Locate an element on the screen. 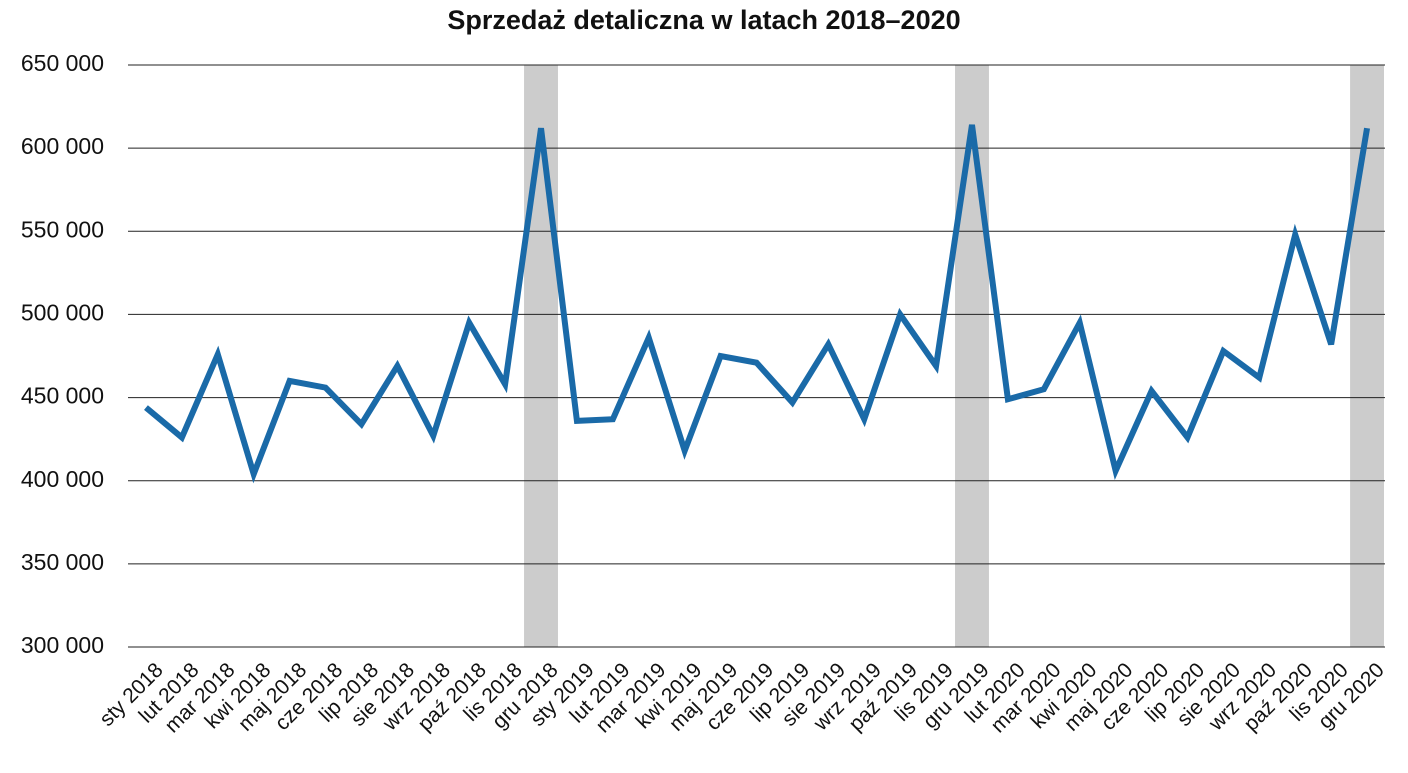  chart-title: Sprzedaż detaliczna w latach 2018–2020 is located at coordinates (703, 20).